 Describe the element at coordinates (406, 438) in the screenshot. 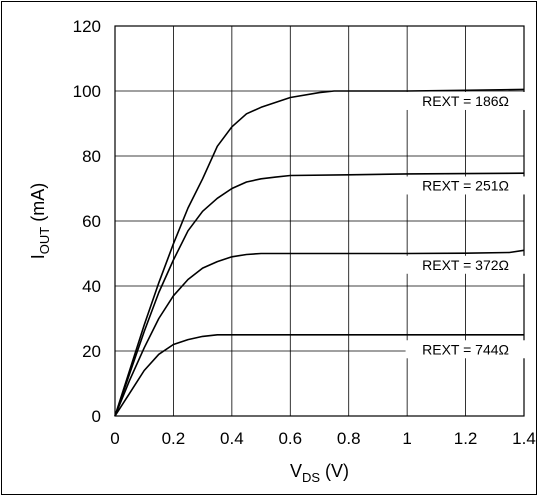

I see `x-tick-label: 1` at that location.